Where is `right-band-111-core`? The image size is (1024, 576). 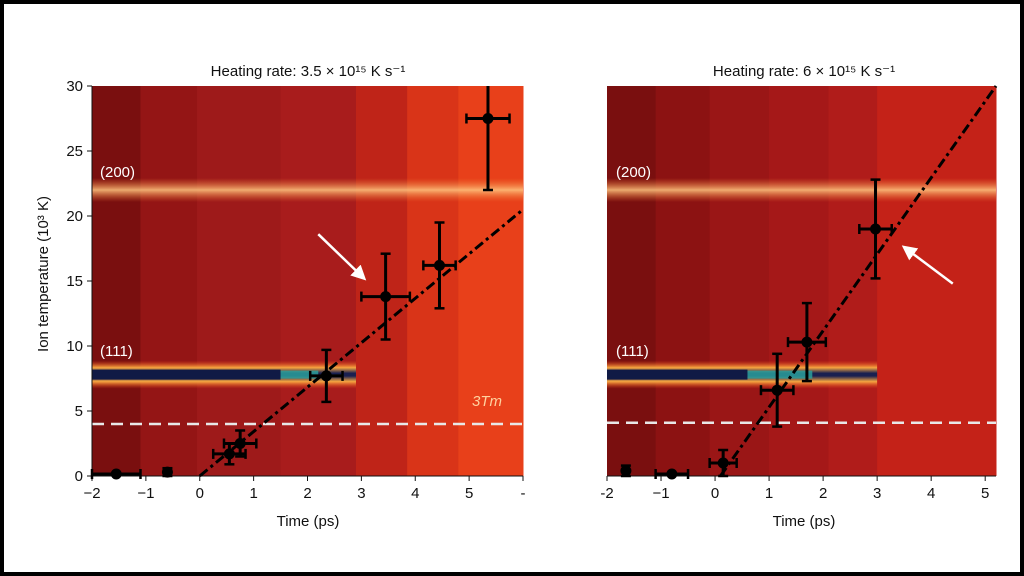 right-band-111-core is located at coordinates (677, 374).